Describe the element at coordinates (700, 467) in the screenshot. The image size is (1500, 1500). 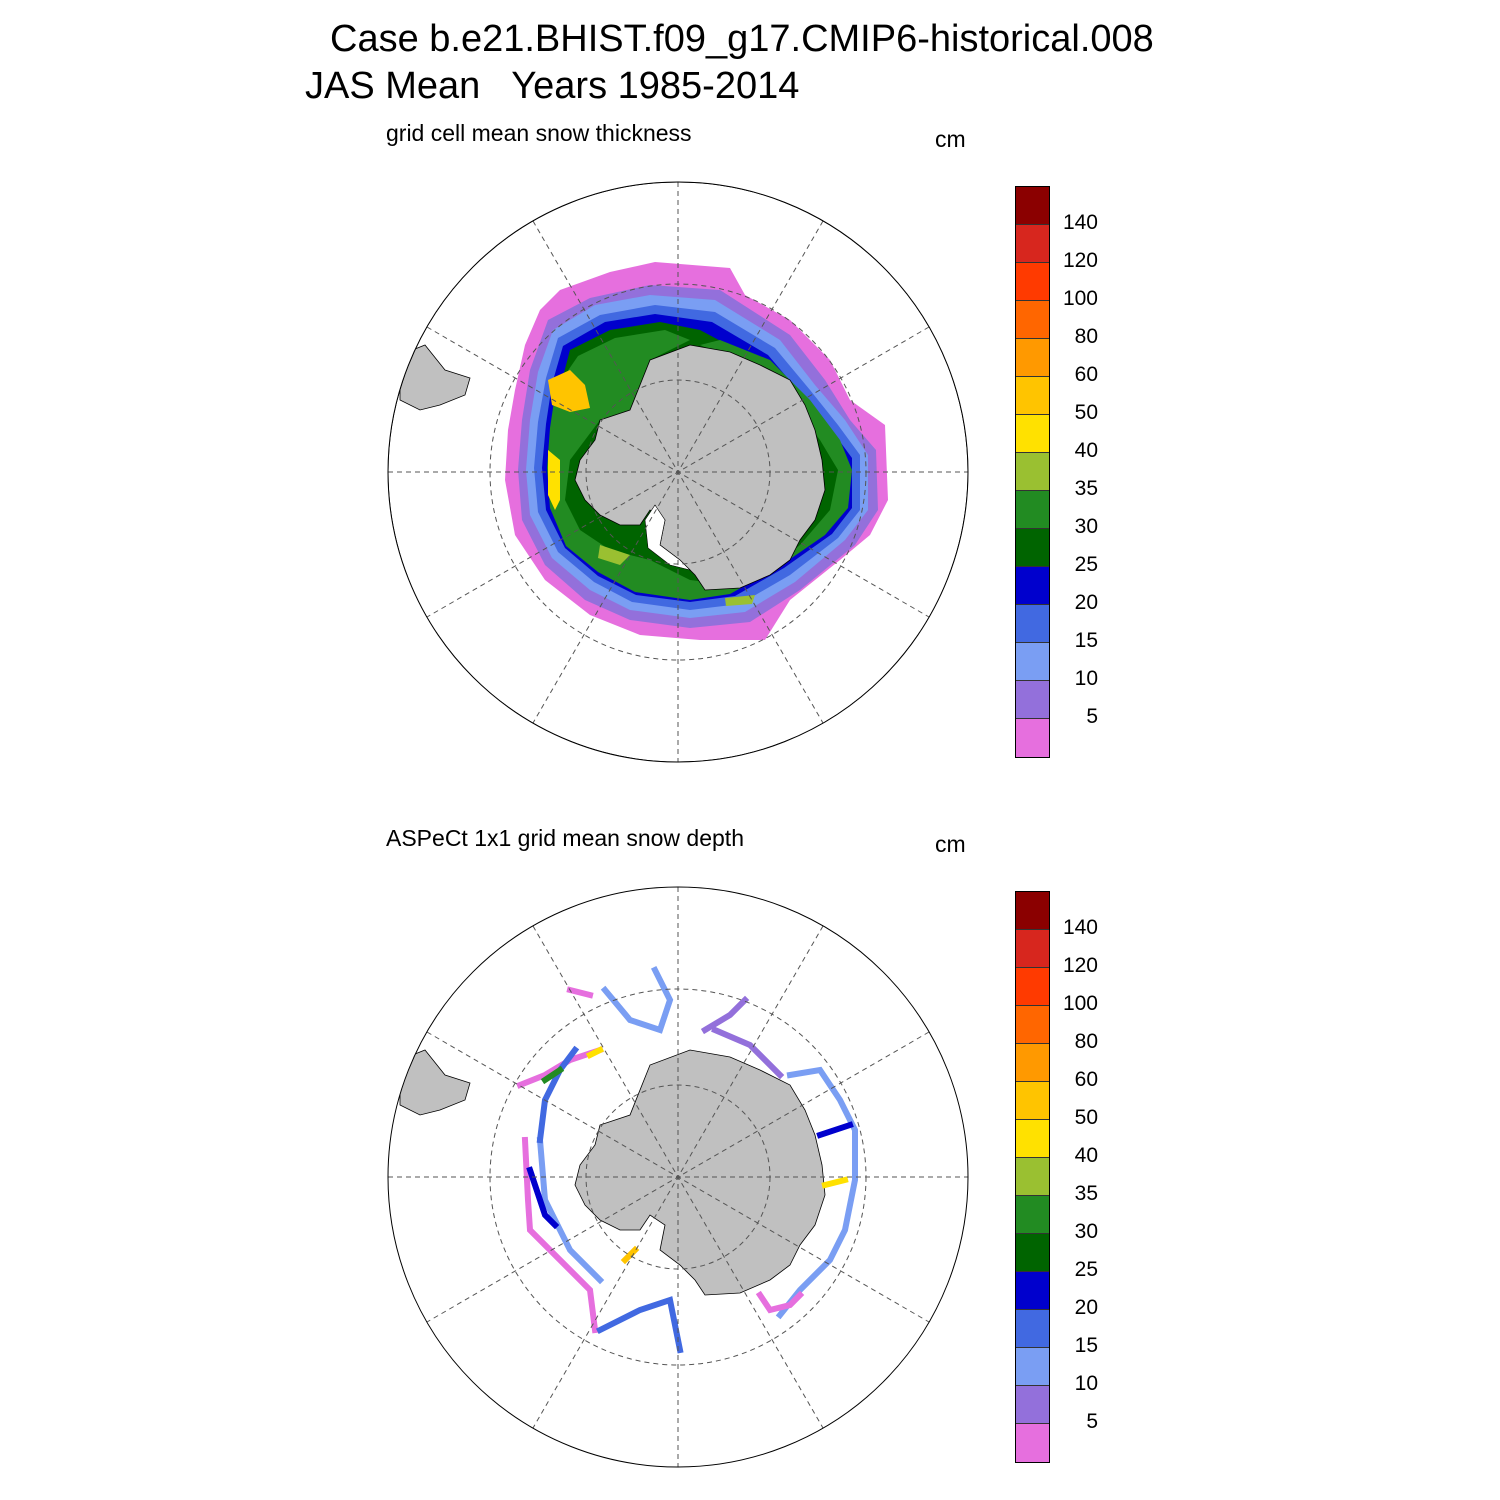
I see `antarctica-land` at that location.